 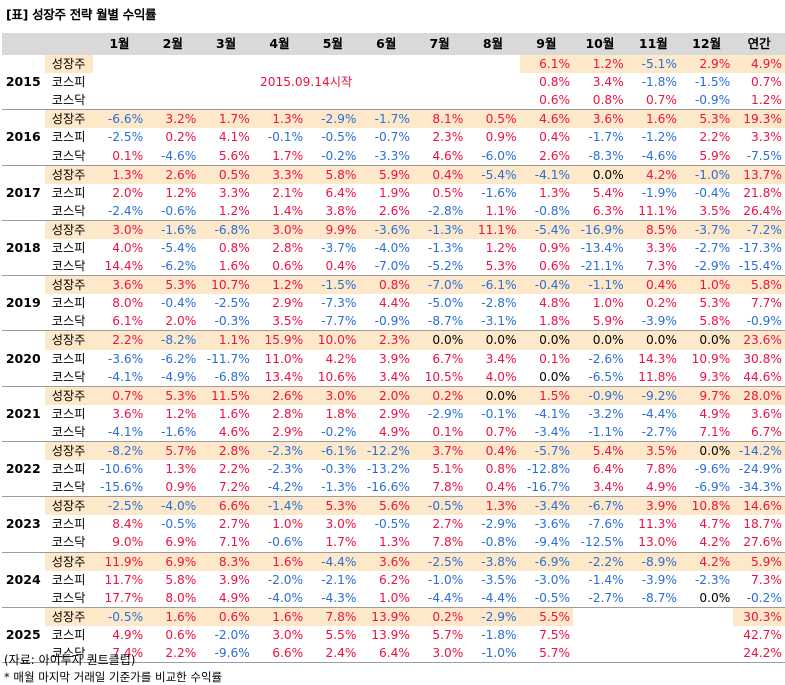 I want to click on value-cell: -0.8%, so click(x=546, y=211).